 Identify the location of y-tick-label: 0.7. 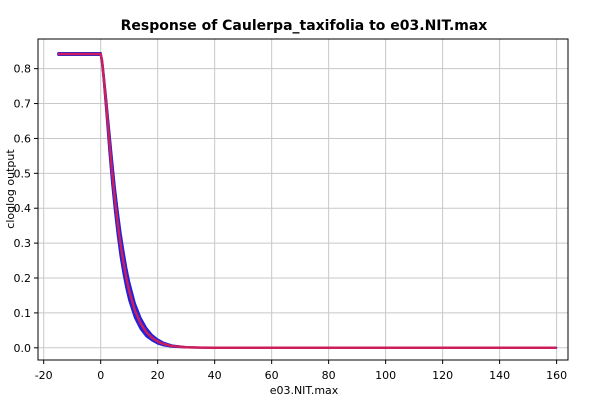
(23, 104).